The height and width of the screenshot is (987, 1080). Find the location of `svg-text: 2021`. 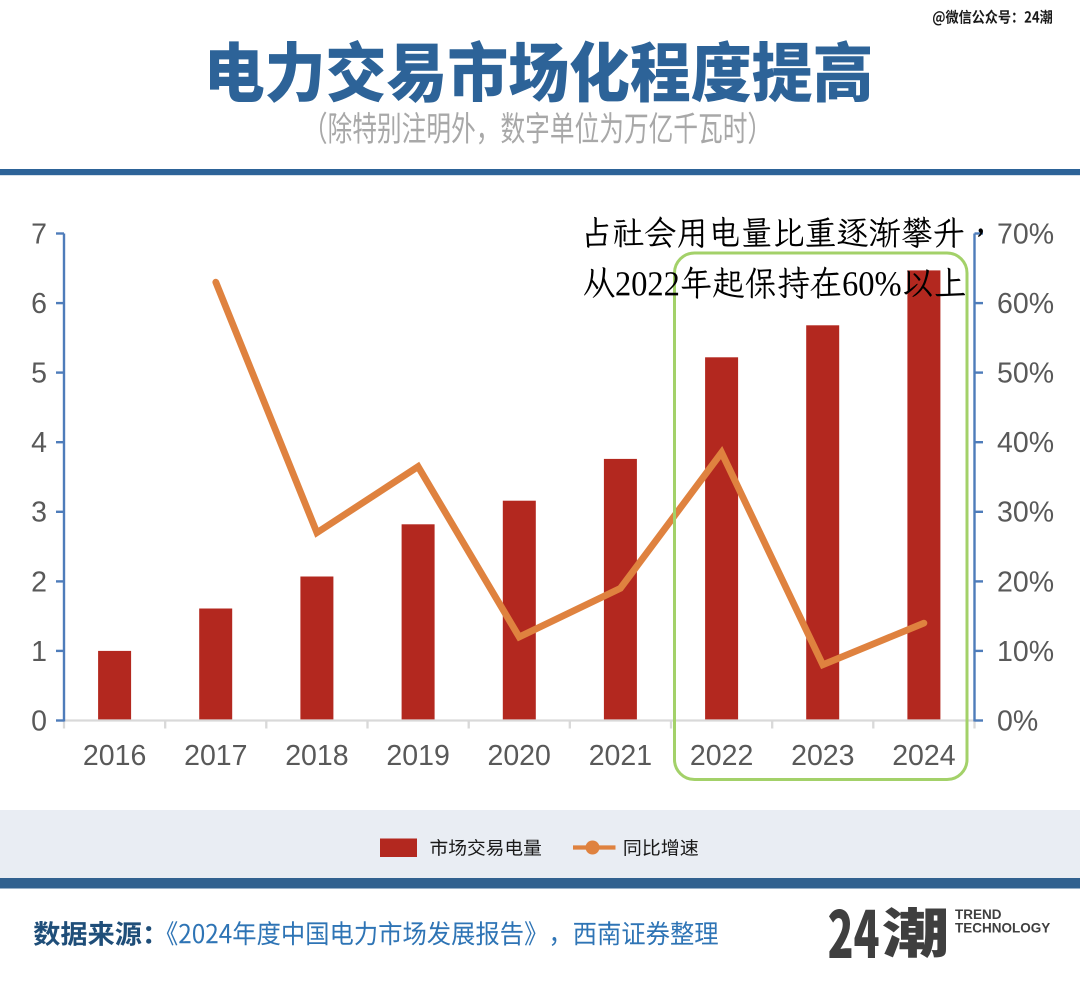

svg-text: 2021 is located at coordinates (620, 756).